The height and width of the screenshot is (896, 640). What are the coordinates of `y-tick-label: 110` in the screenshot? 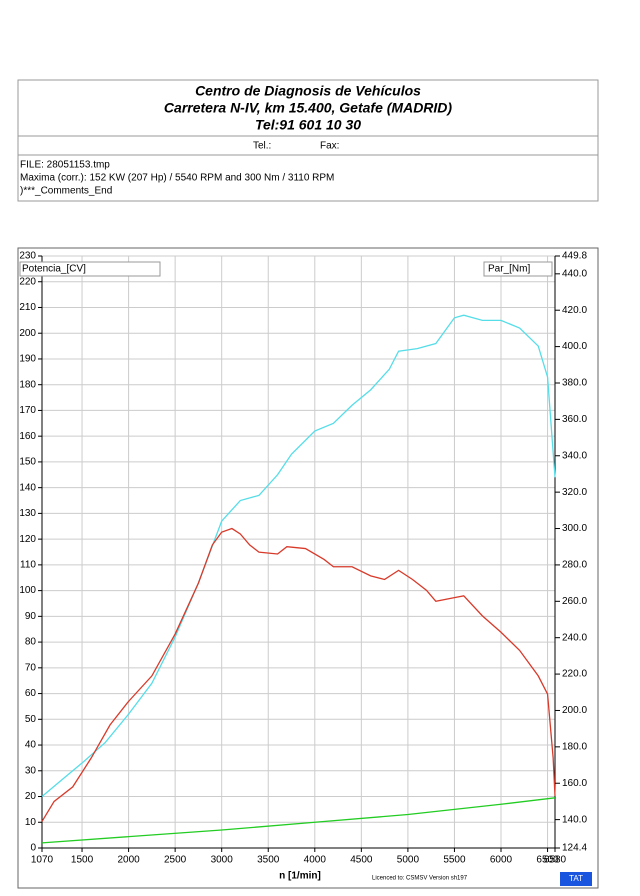 It's located at (28, 565).